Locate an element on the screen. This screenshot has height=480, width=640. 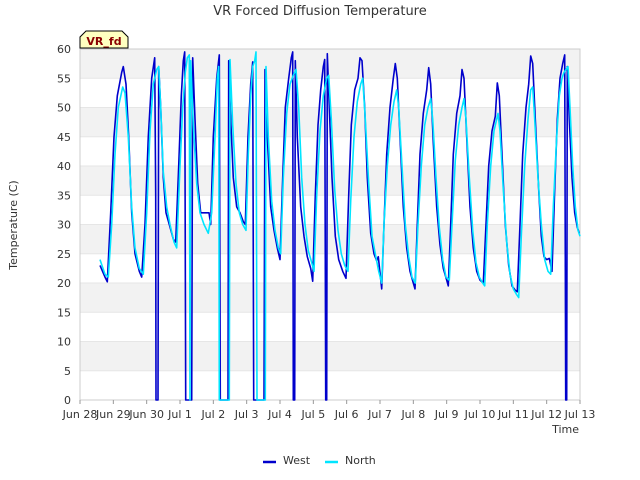
legend-label-west: West is located at coordinates (297, 460).